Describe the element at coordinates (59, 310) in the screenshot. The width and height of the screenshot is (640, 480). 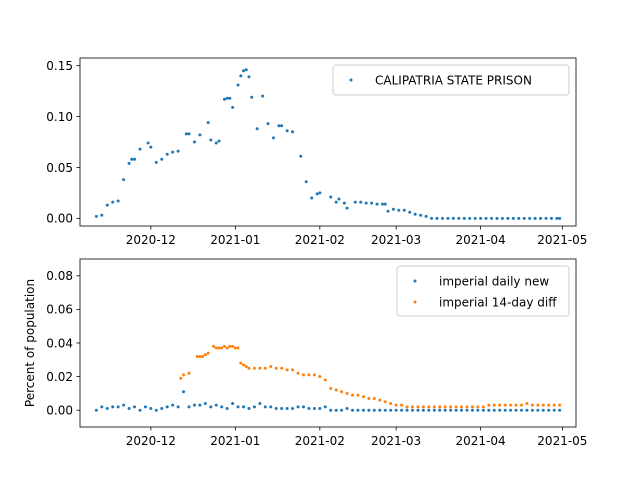
I see `y-tick-label: 0.06` at that location.